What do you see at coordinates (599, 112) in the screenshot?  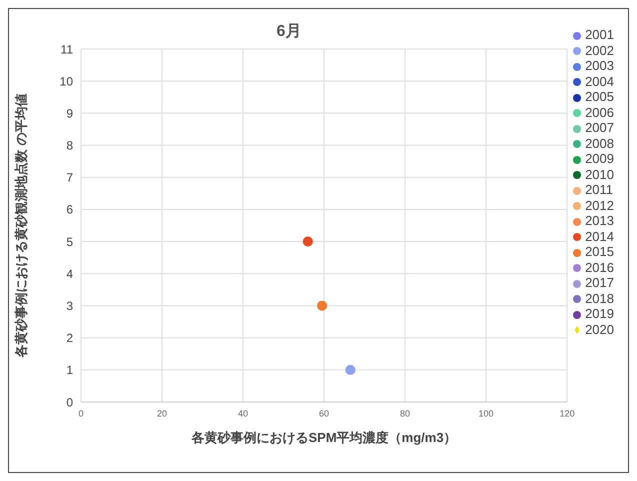 I see `legend-label: 2006` at bounding box center [599, 112].